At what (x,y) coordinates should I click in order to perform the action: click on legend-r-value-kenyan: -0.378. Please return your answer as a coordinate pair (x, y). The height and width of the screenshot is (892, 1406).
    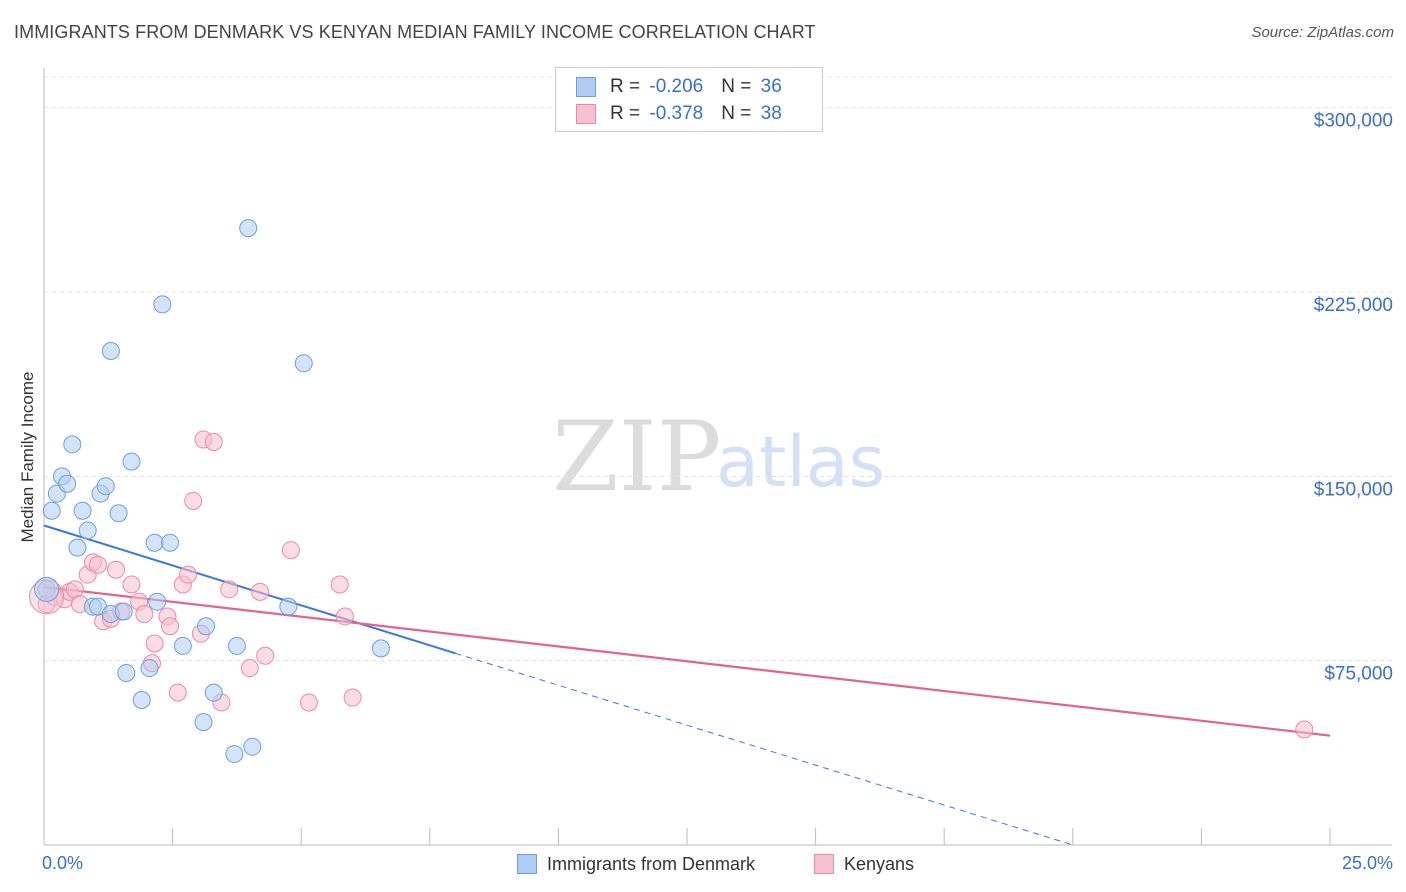
    Looking at the image, I should click on (676, 113).